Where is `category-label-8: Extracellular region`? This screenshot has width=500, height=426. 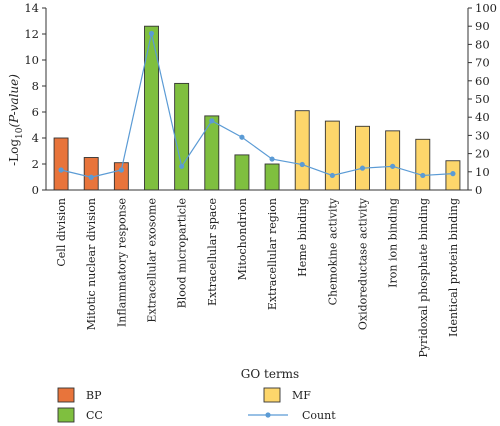 category-label-8: Extracellular region is located at coordinates (272, 254).